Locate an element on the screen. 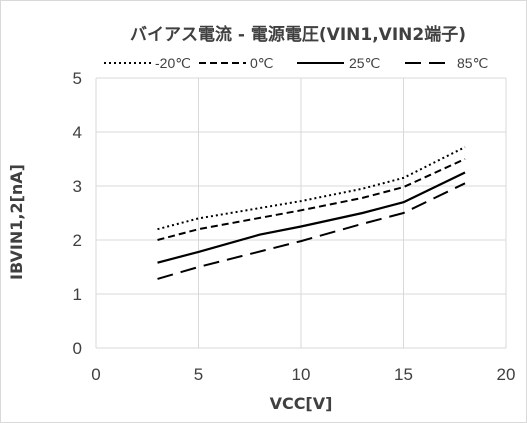 Image resolution: width=527 pixels, height=423 pixels. legend-label-2: 0℃ is located at coordinates (262, 63).